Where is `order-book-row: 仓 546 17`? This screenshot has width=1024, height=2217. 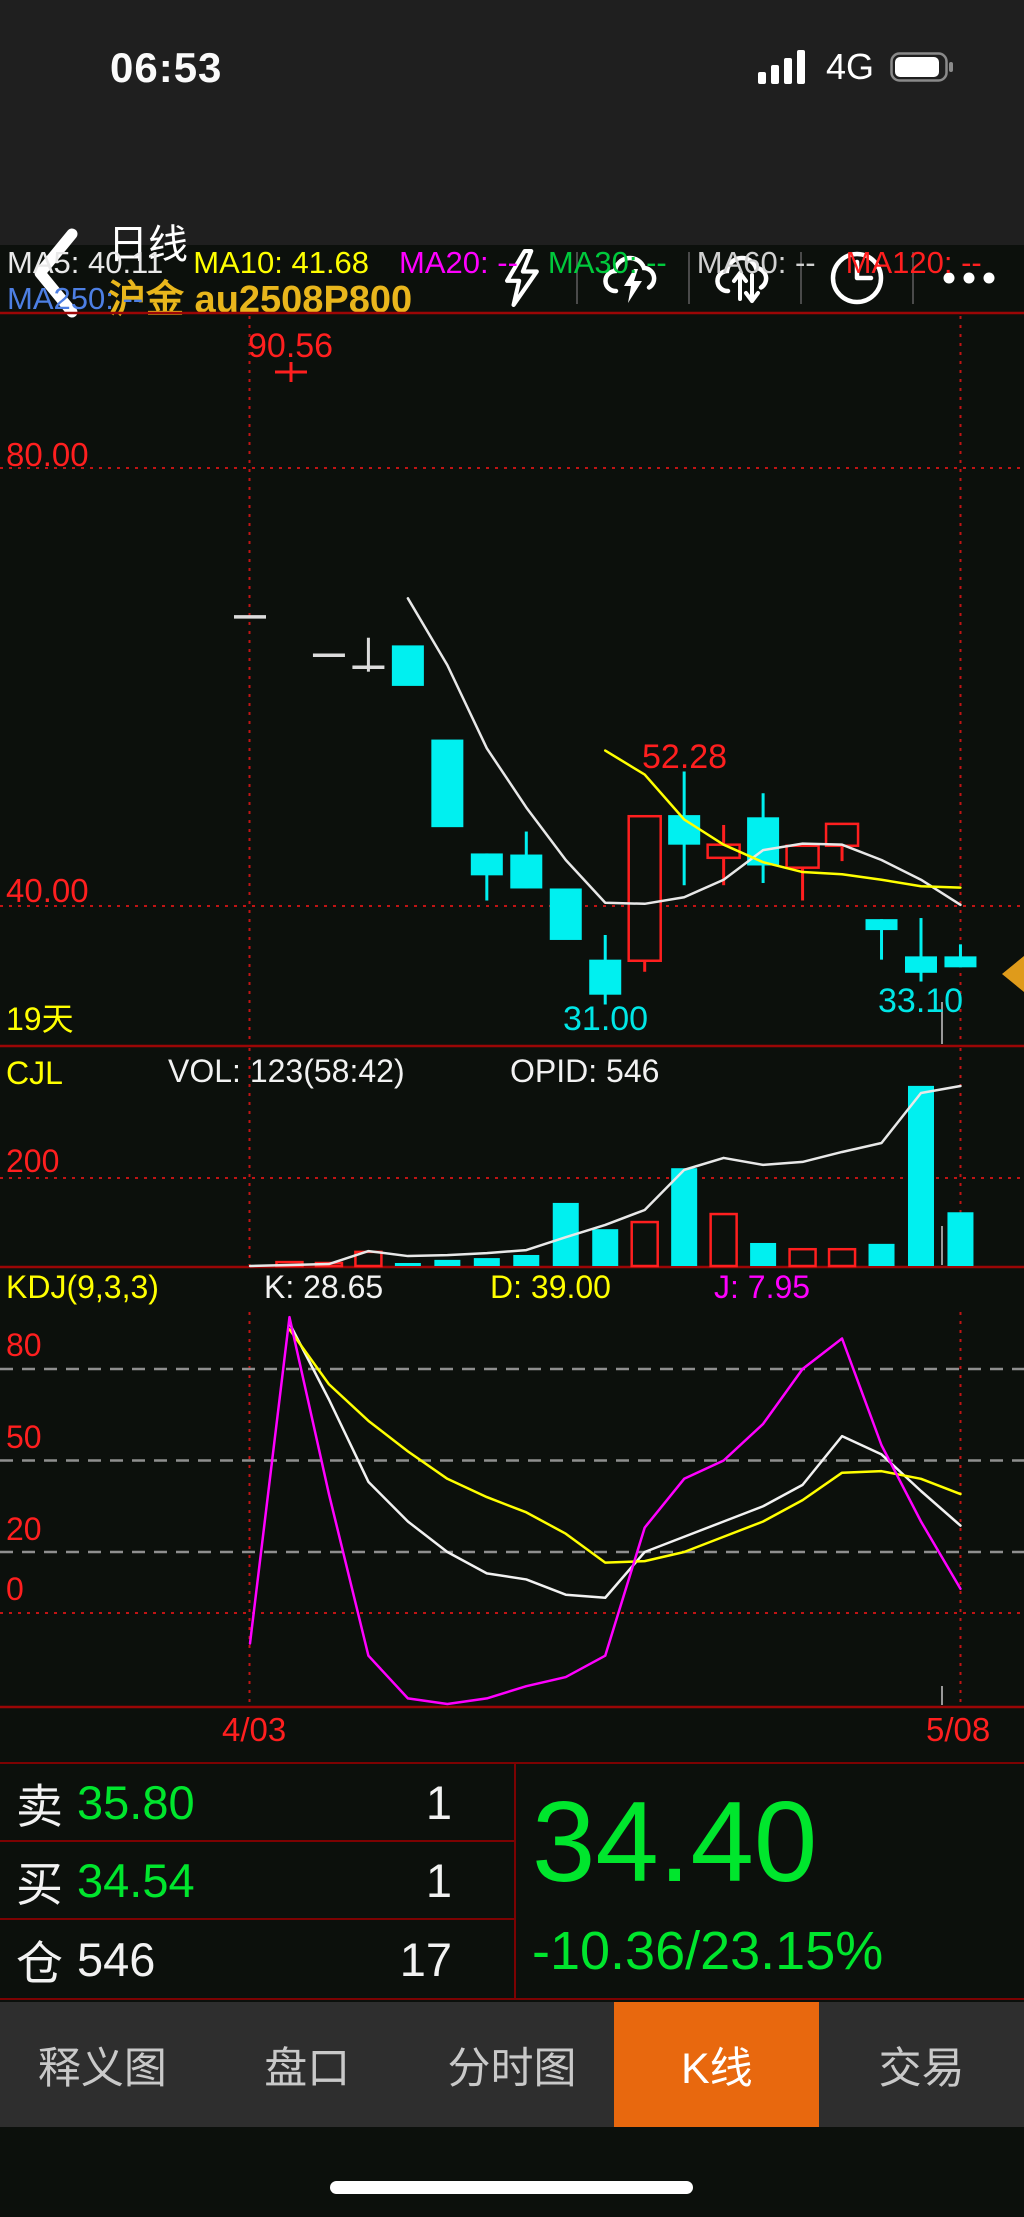 order-book-row: 仓 546 17 is located at coordinates (257, 1959).